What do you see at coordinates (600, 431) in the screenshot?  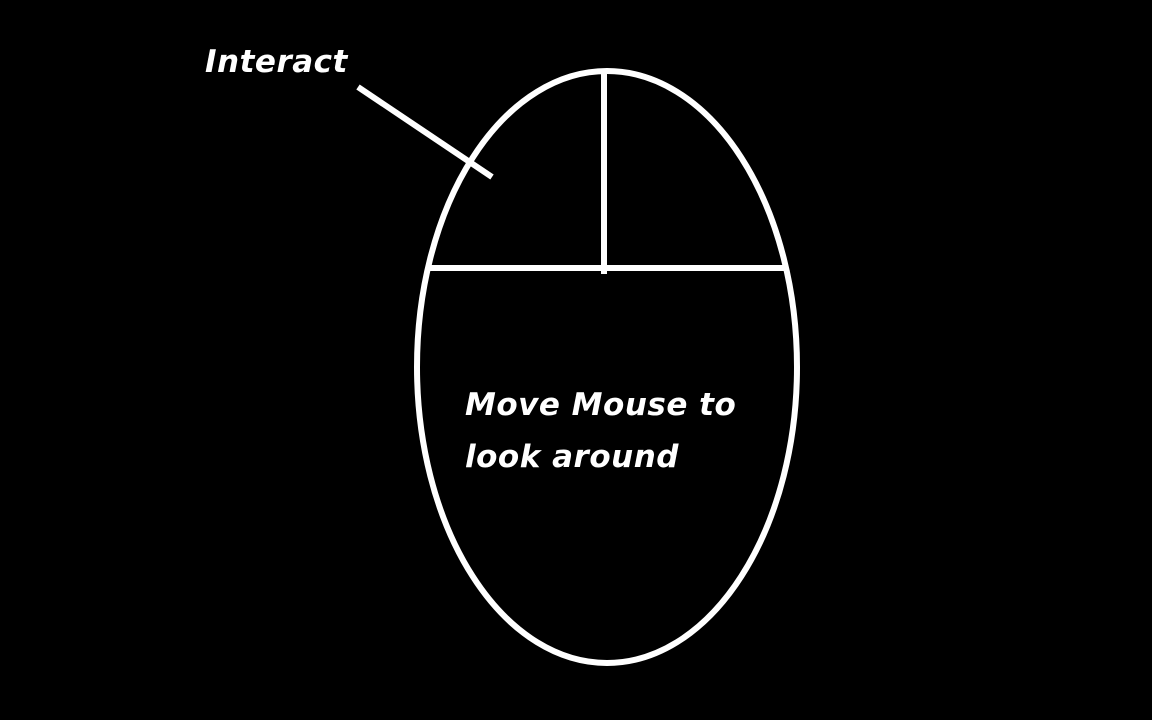 I see `move-mouse-label: Move Mouse to look around` at bounding box center [600, 431].